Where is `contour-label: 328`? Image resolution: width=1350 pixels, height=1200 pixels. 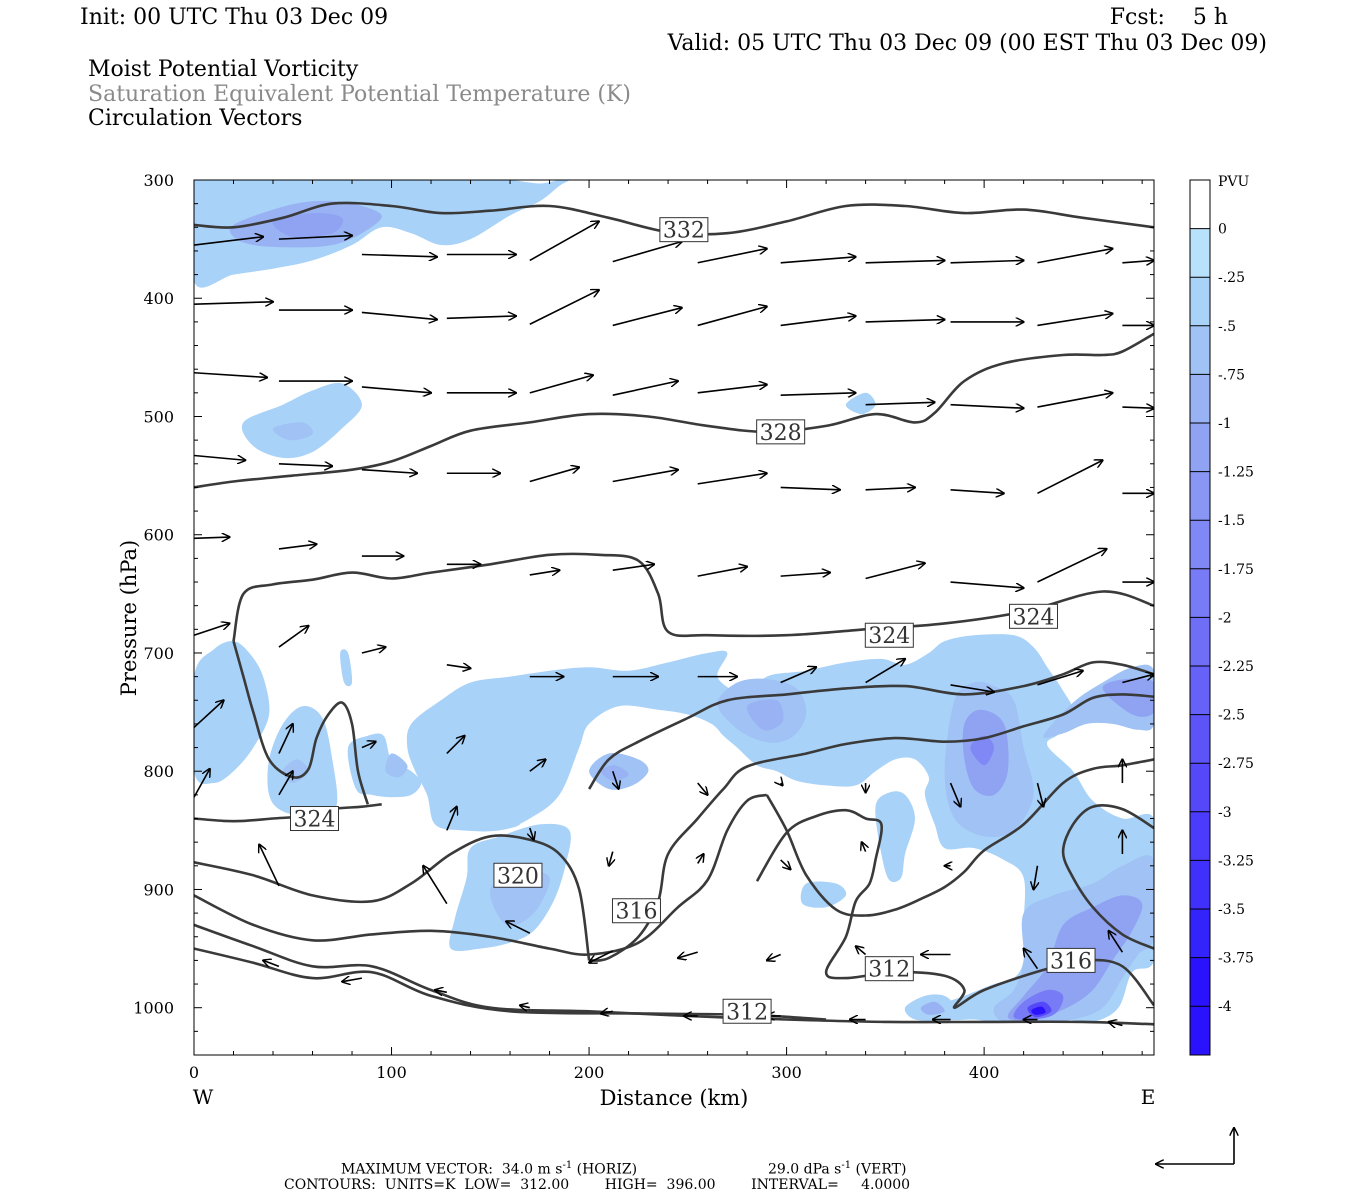 contour-label: 328 is located at coordinates (781, 432).